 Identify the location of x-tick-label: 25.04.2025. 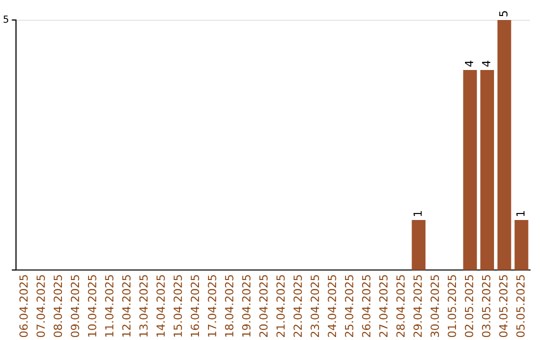
(349, 306).